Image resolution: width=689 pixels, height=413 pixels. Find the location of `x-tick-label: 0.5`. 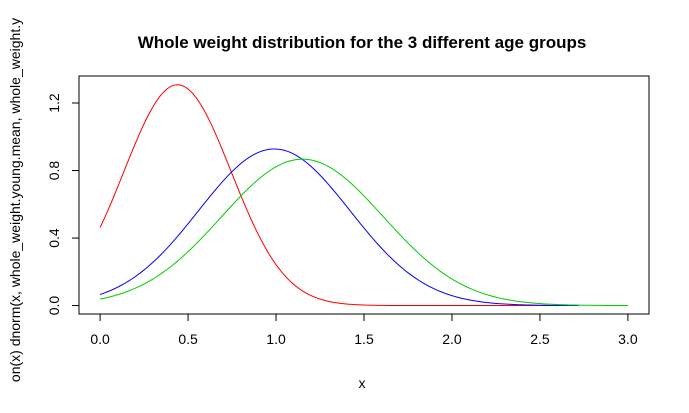

x-tick-label: 0.5 is located at coordinates (188, 339).